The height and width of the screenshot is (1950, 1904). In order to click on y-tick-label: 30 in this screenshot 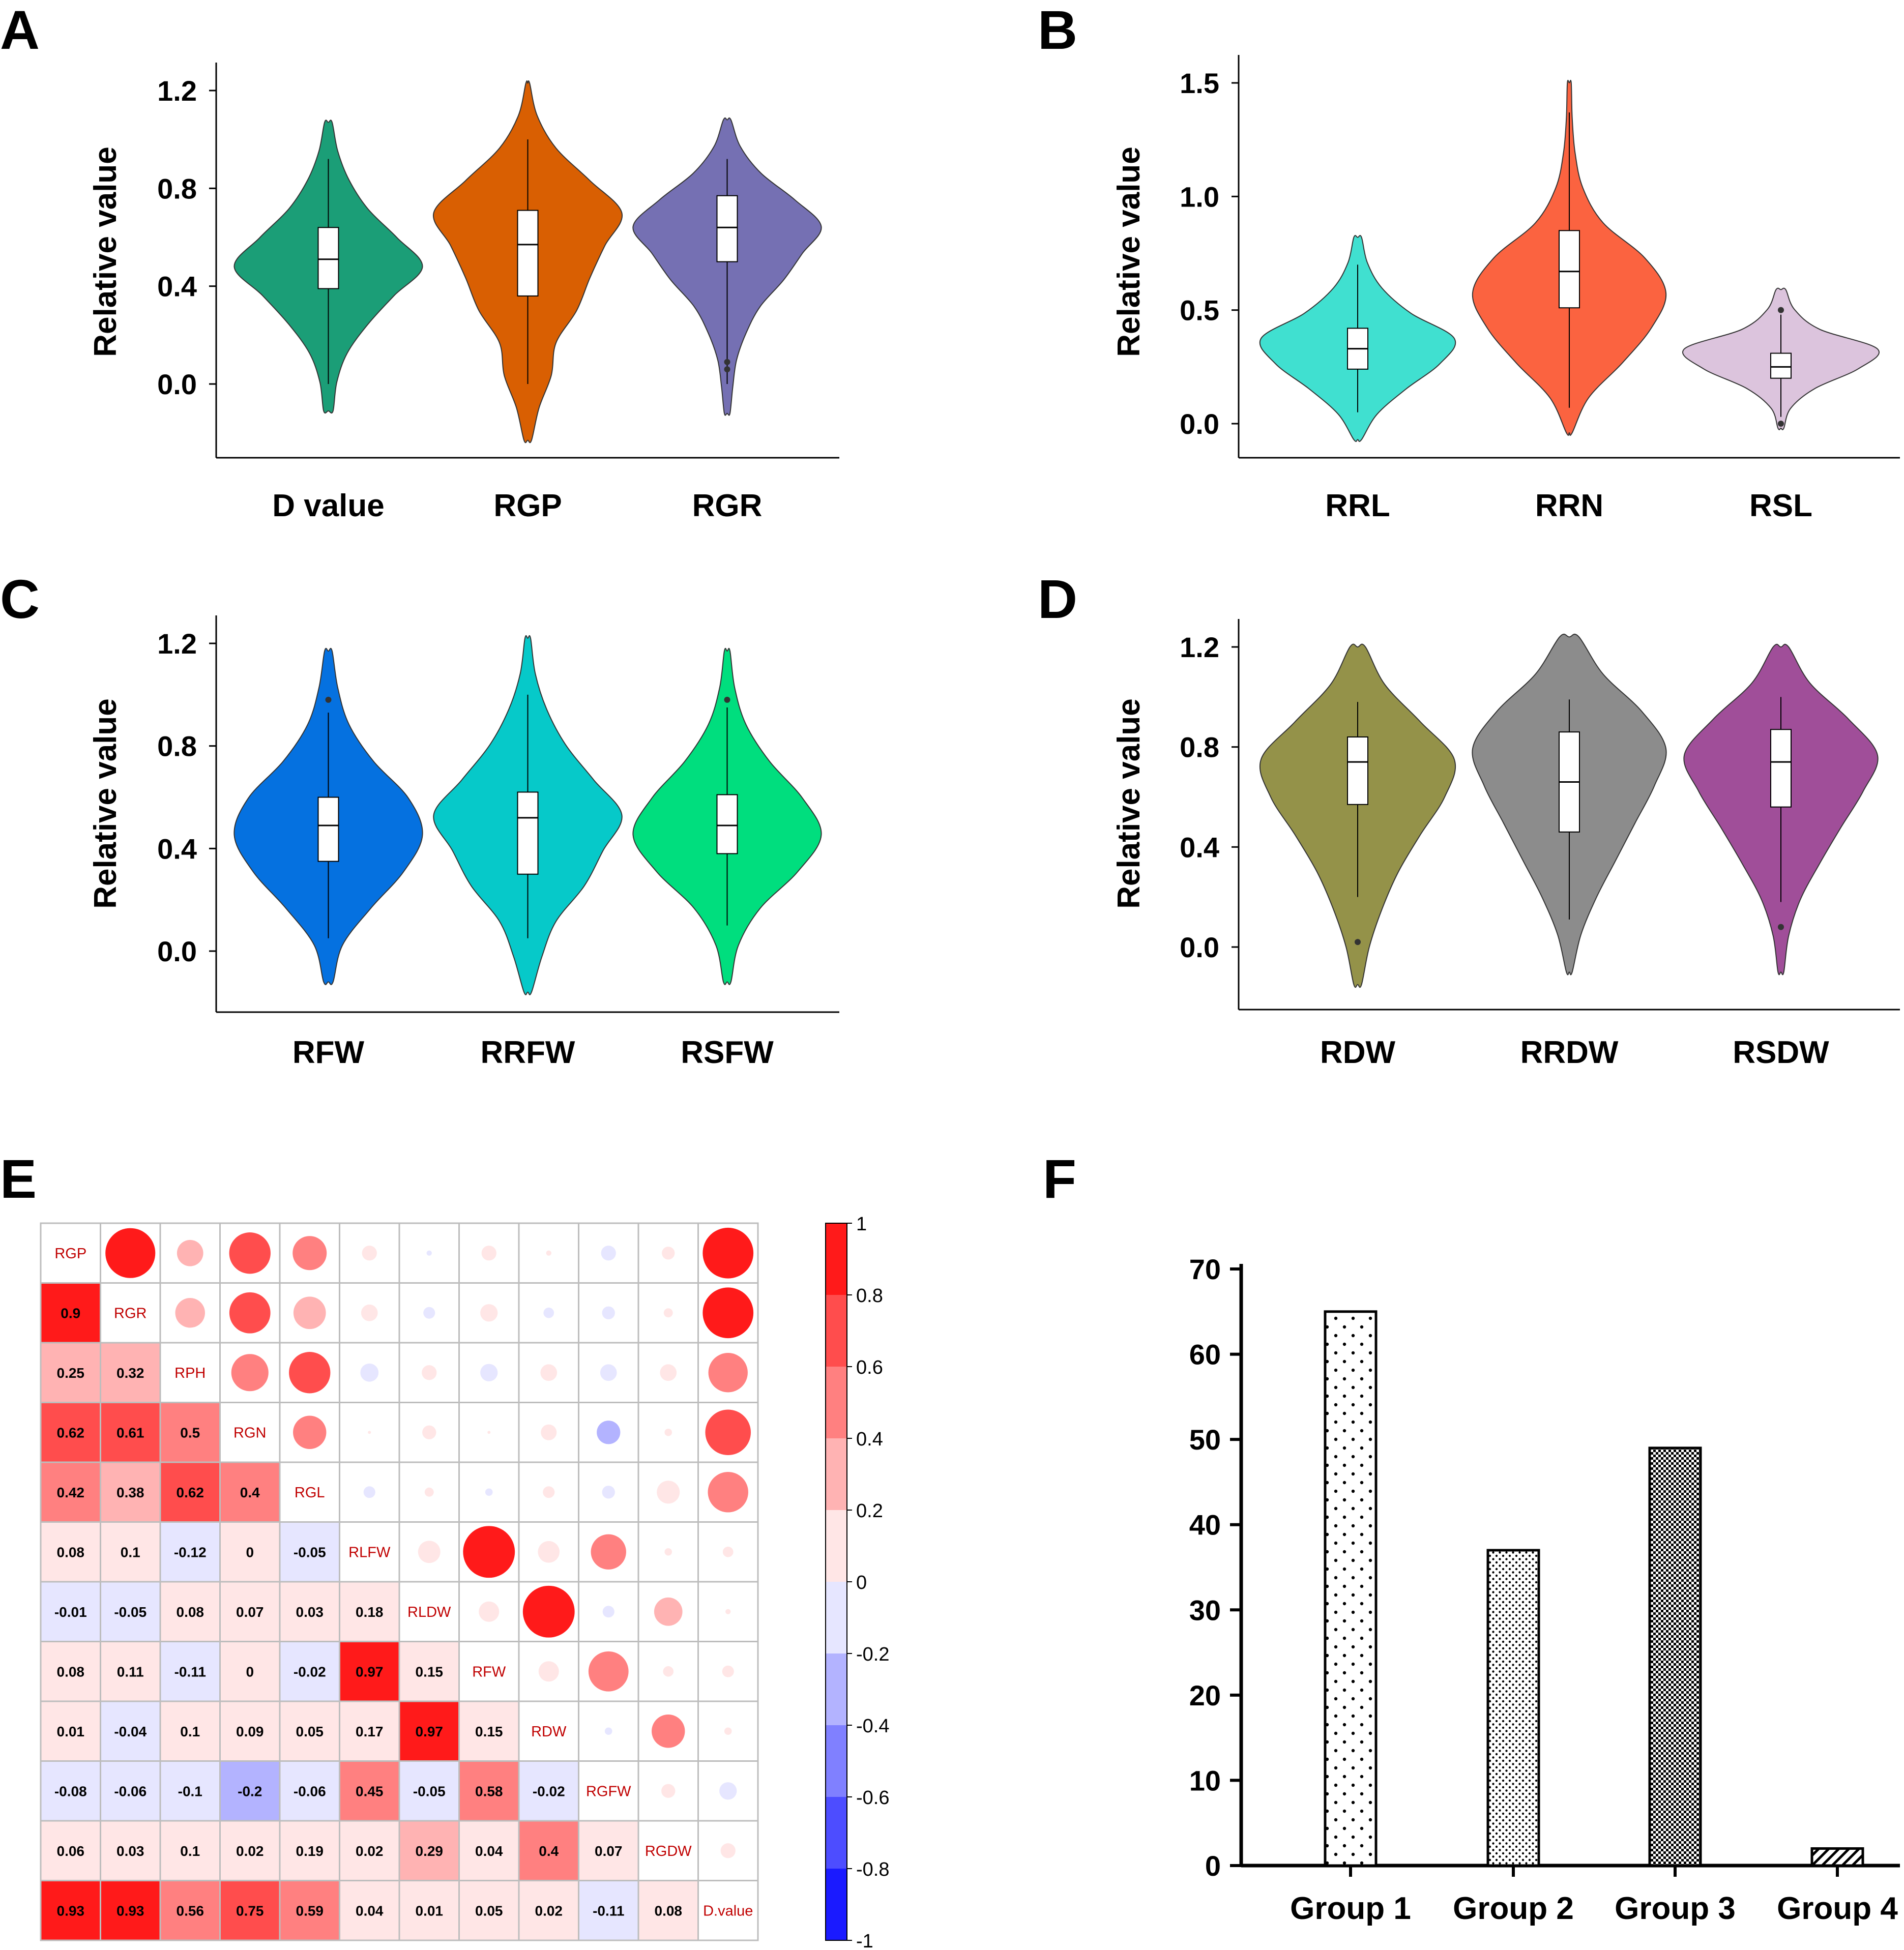, I will do `click(1205, 1610)`.